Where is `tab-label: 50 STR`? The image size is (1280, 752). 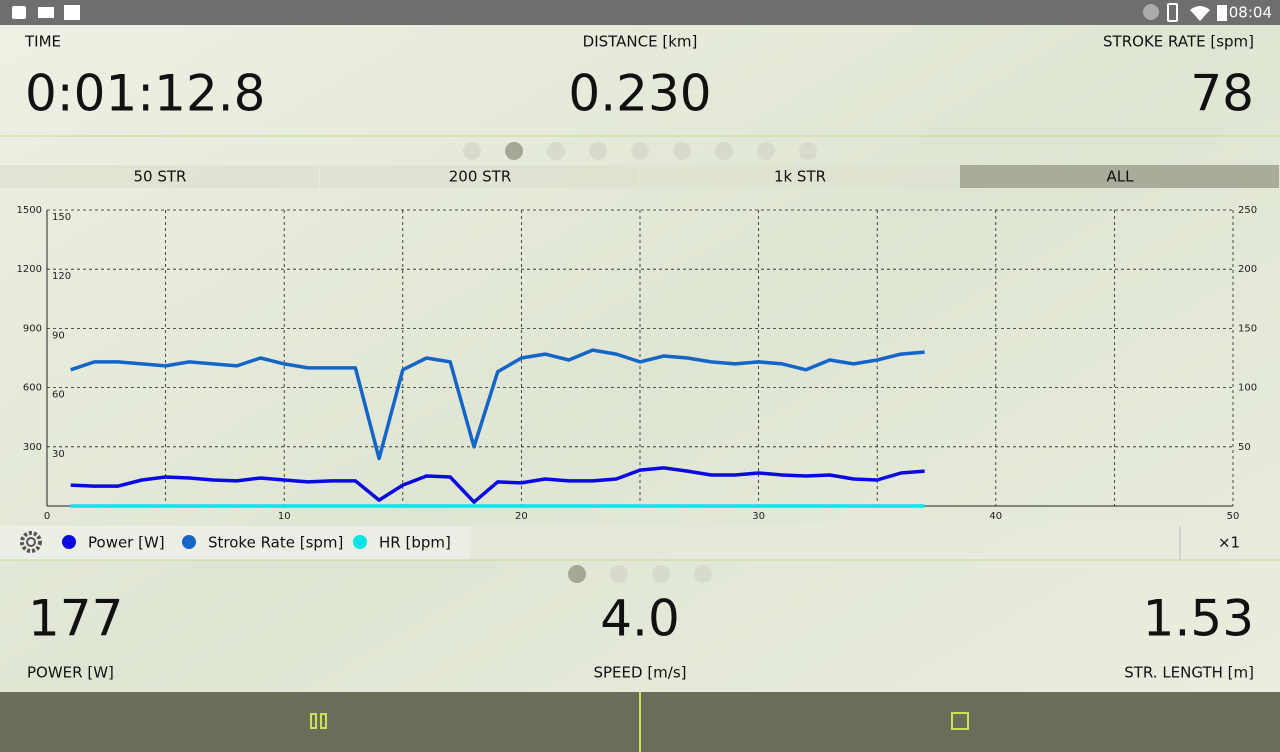 tab-label: 50 STR is located at coordinates (160, 177).